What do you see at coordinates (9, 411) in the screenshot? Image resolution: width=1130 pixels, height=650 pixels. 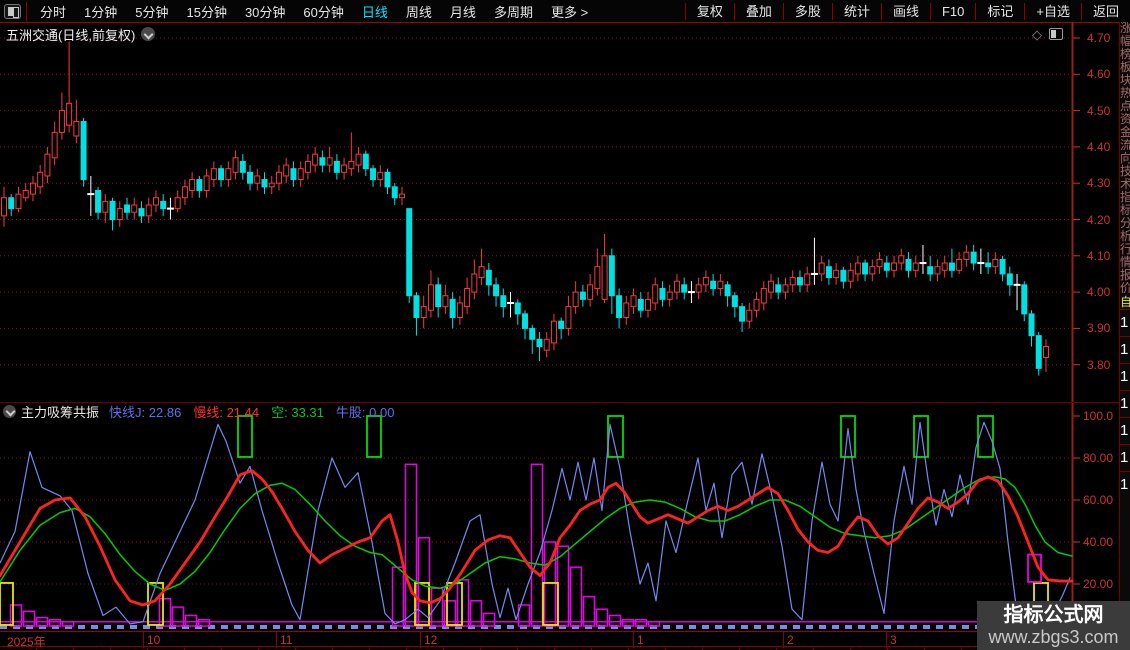 I see `indicator-collapse-icon` at bounding box center [9, 411].